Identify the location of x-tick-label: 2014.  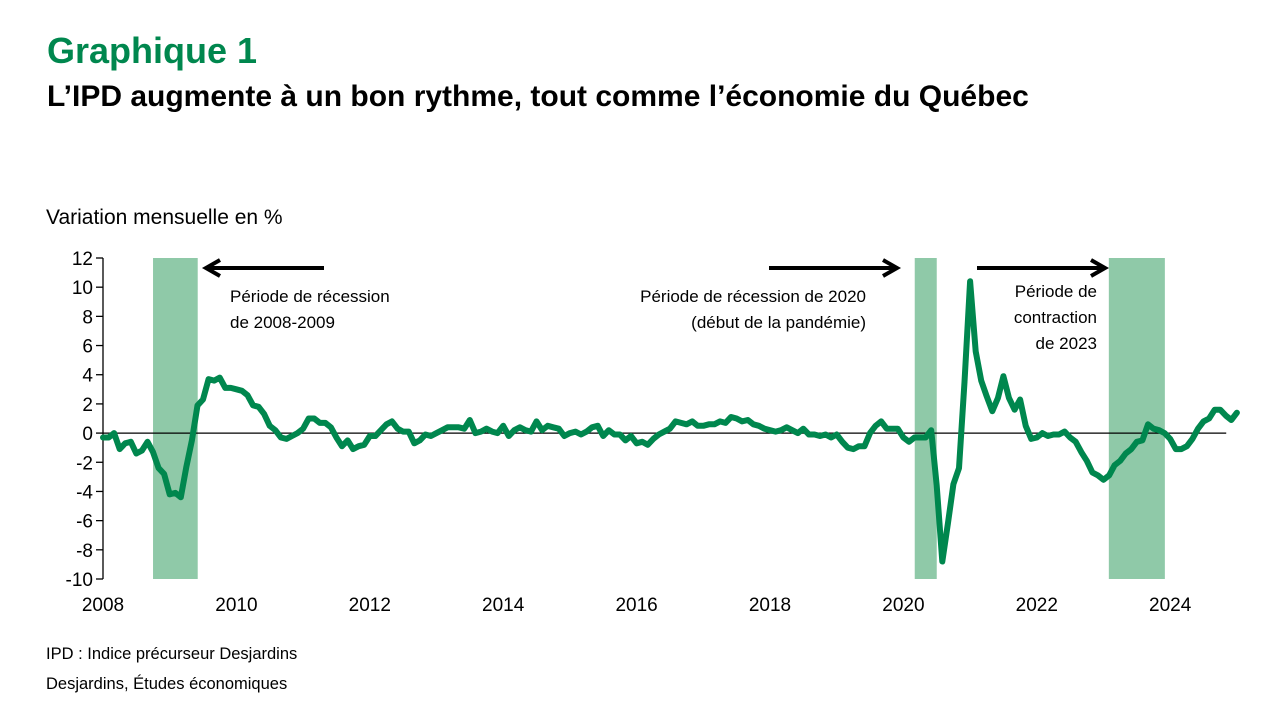
(503, 605).